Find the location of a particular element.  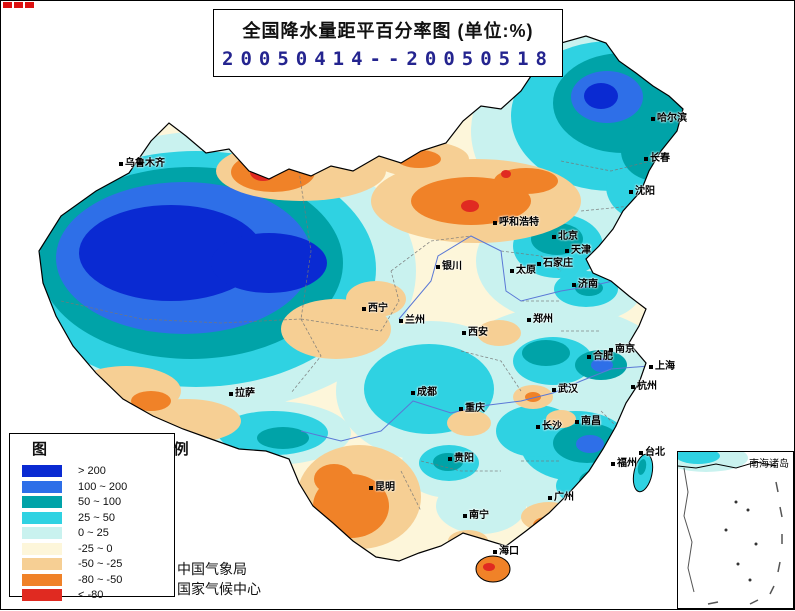

legend-label: -25 ~ 0 is located at coordinates (95, 548).